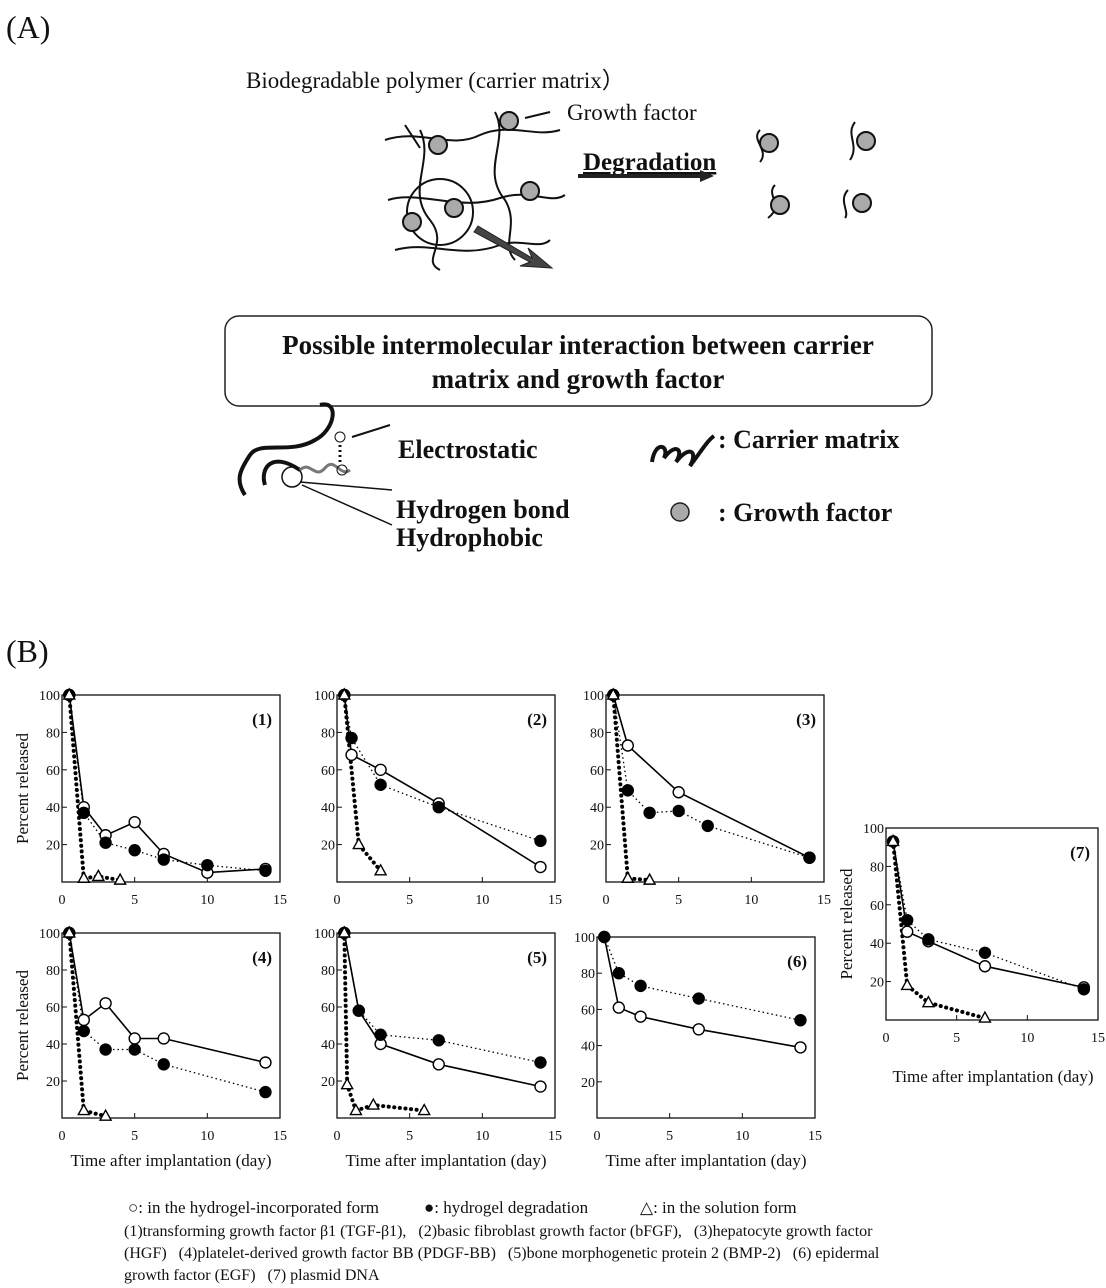  I want to click on panel-number: (5), so click(537, 957).